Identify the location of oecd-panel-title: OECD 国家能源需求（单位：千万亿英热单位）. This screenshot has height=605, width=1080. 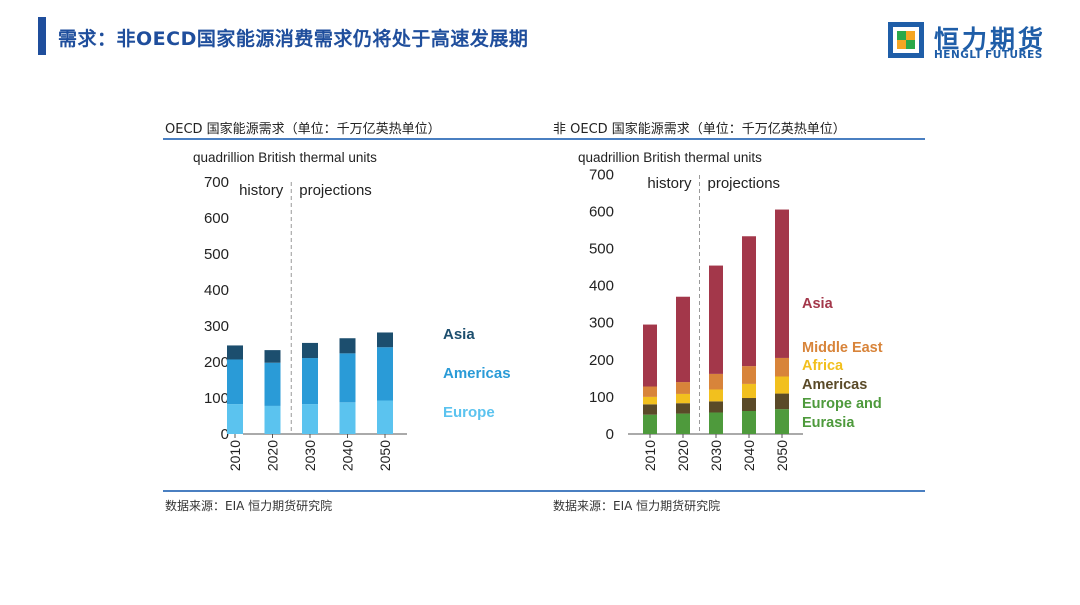
(303, 129).